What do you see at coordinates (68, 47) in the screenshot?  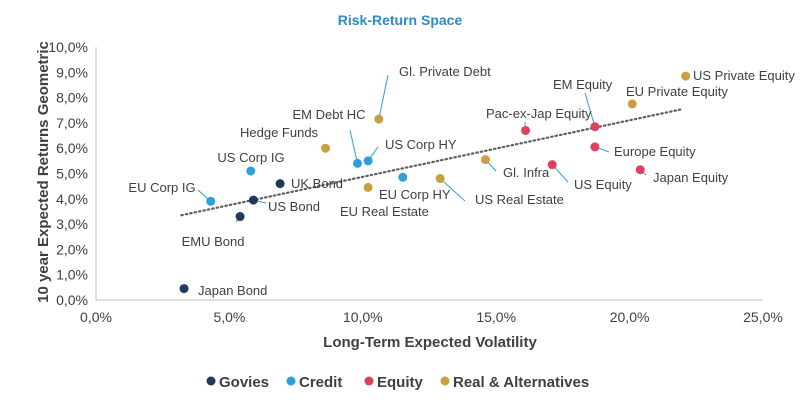 I see `y-tick-label: 10,0%` at bounding box center [68, 47].